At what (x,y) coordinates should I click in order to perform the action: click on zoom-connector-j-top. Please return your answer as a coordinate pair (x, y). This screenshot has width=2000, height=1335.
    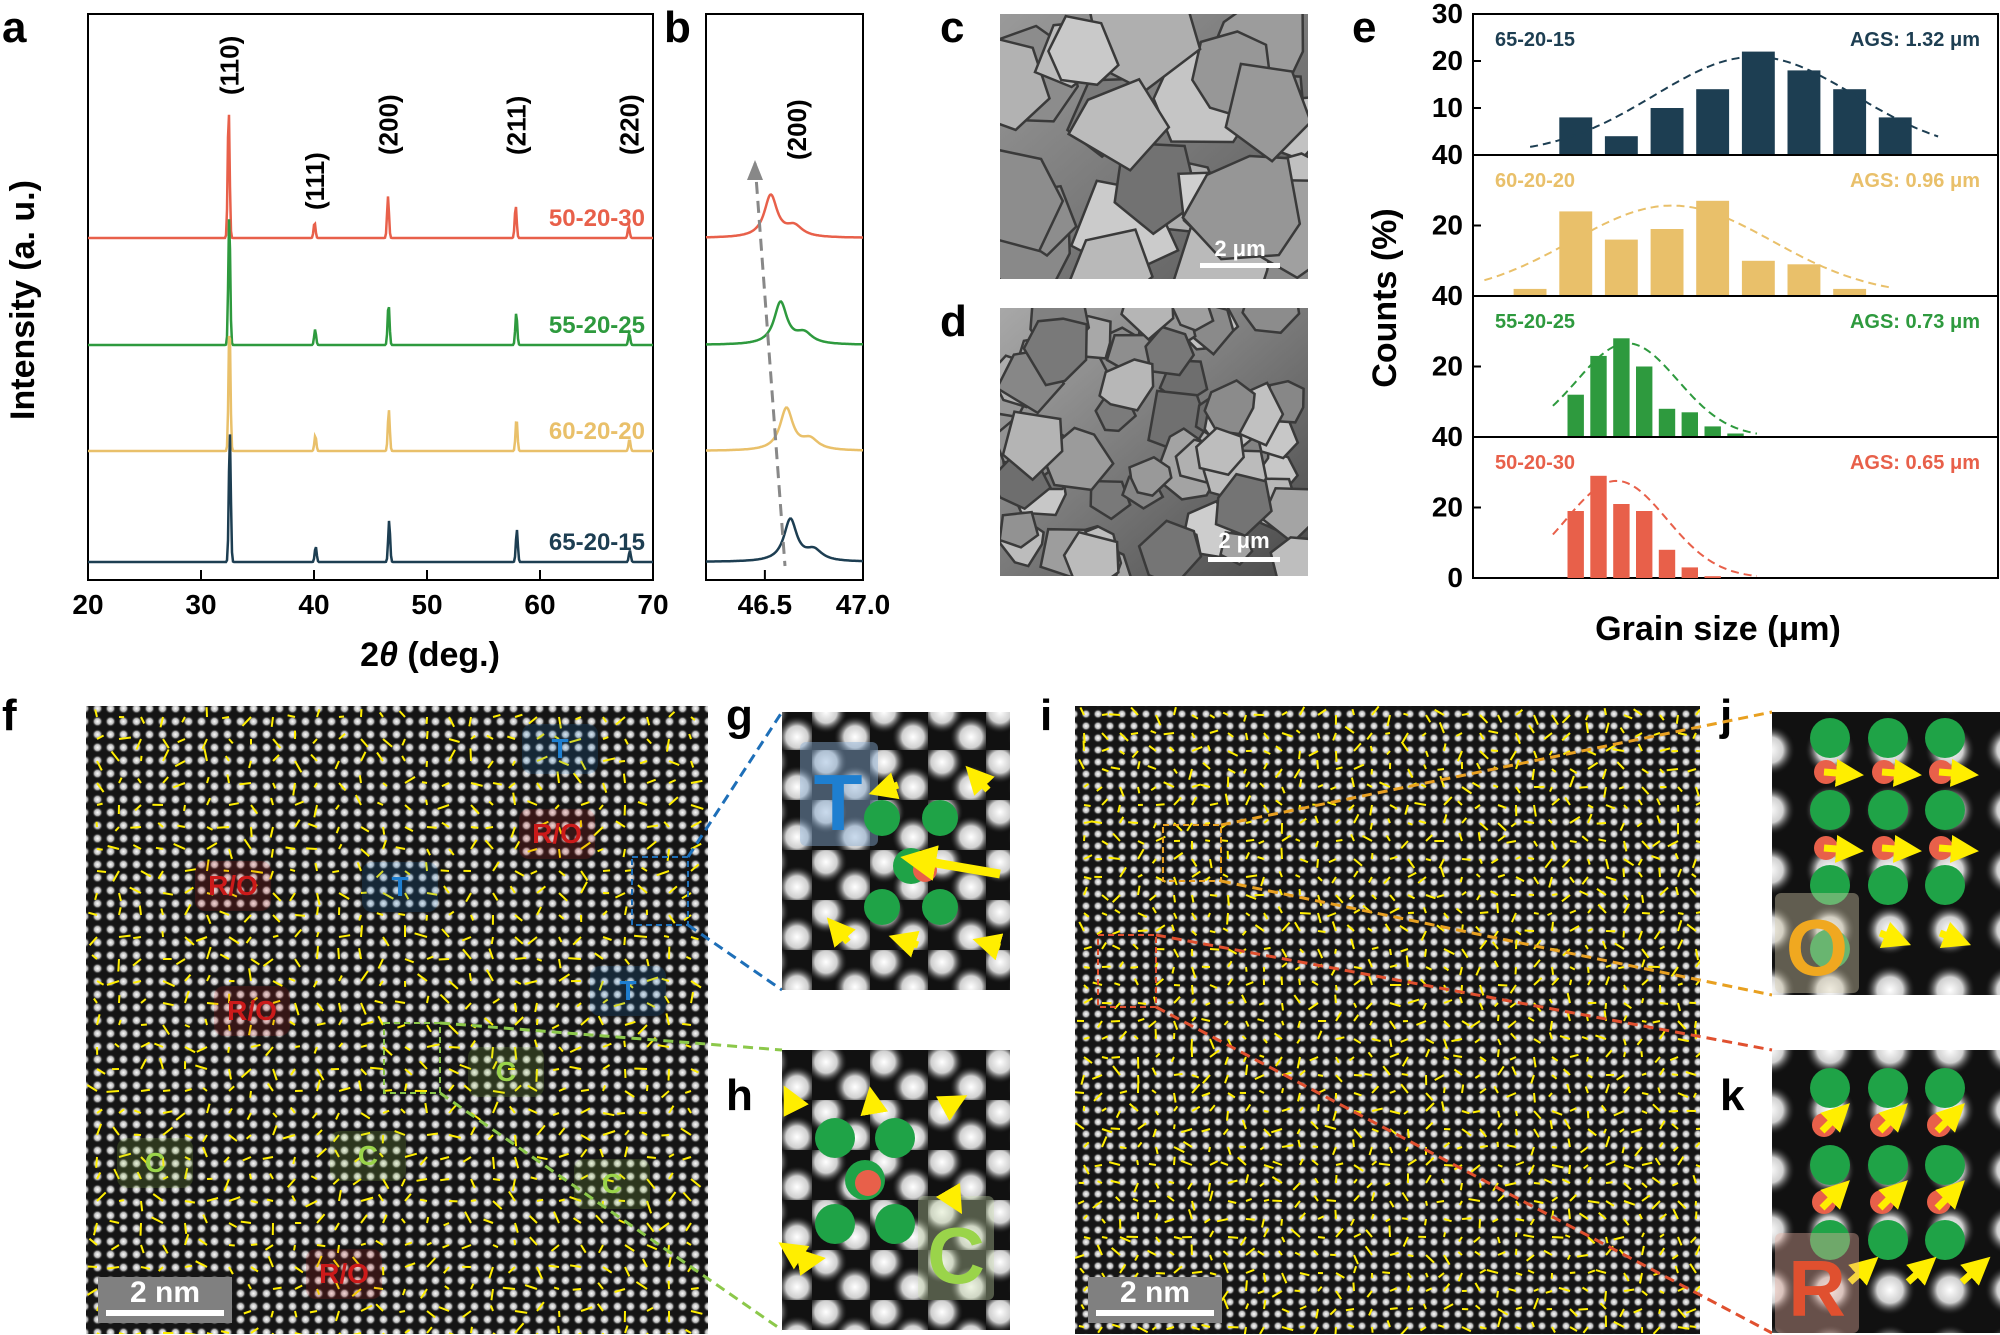
    Looking at the image, I should click on (1496, 768).